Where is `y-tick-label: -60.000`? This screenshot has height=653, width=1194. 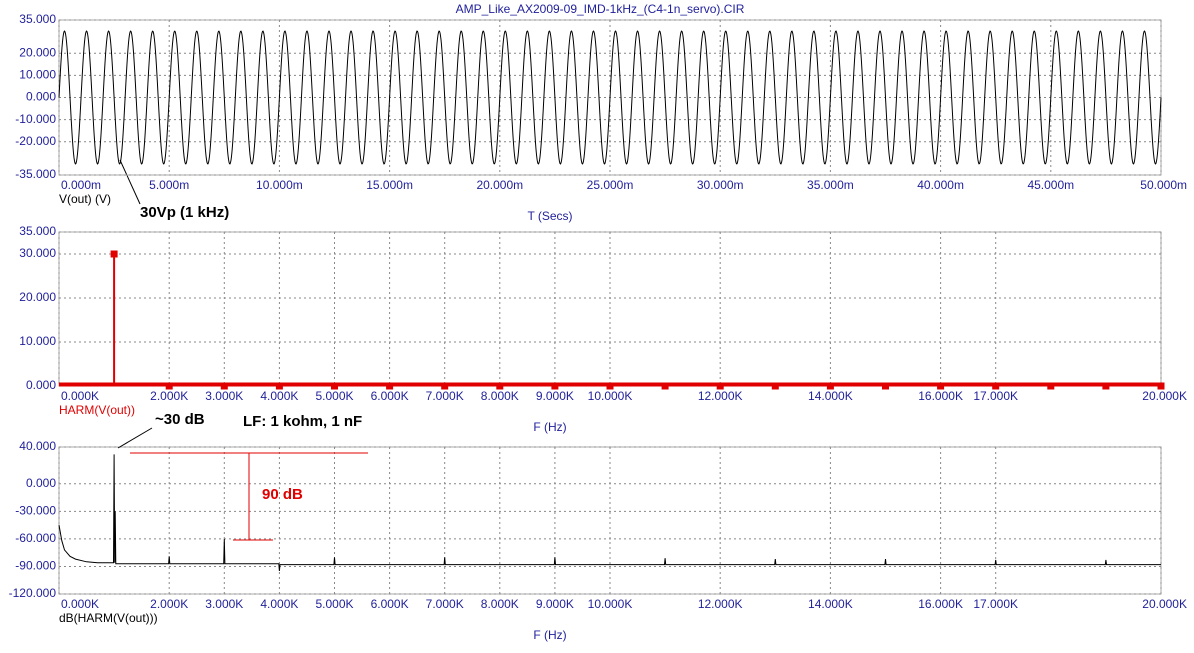 y-tick-label: -60.000 is located at coordinates (35, 538).